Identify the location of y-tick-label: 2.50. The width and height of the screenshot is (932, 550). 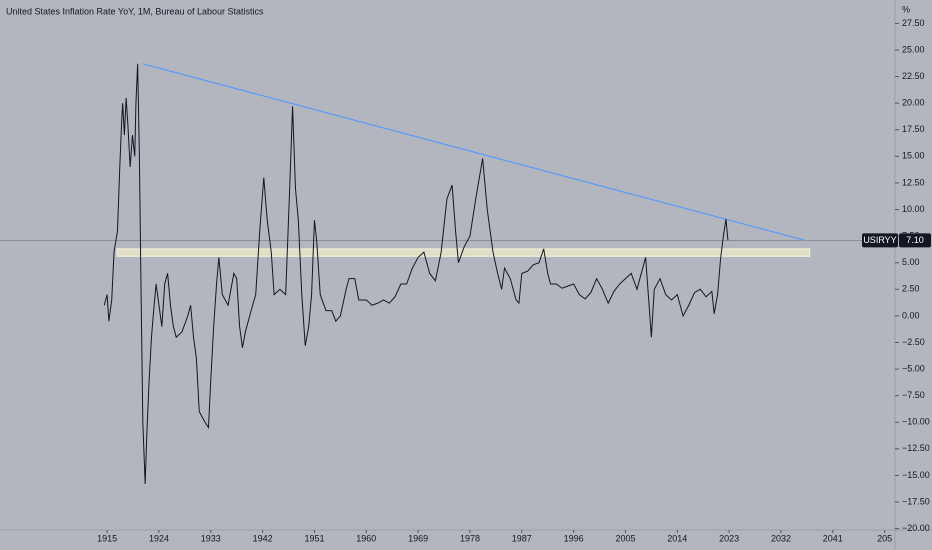
(911, 289).